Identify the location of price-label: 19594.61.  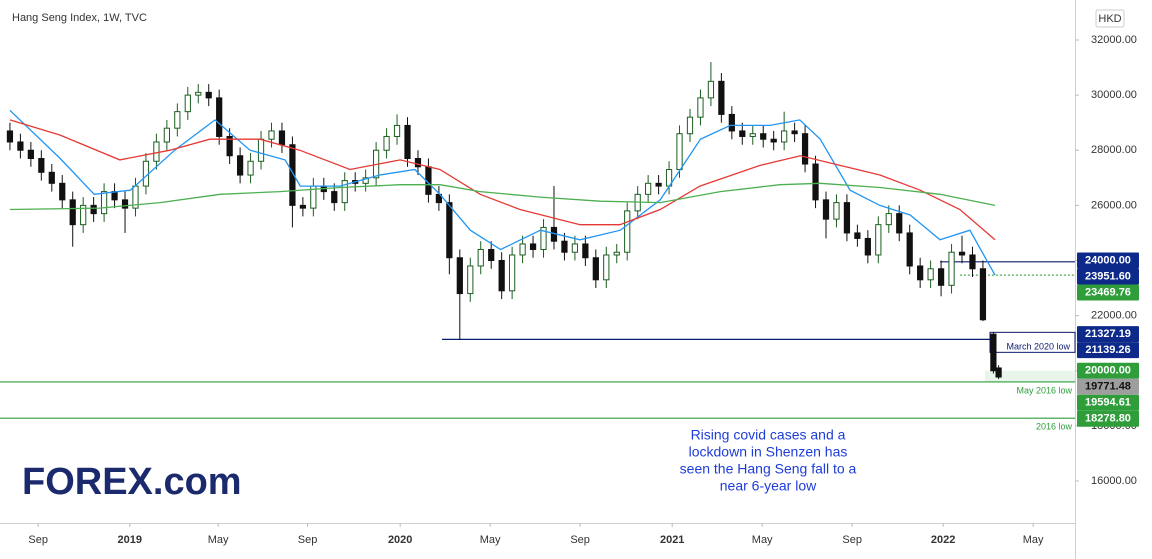
(1108, 403).